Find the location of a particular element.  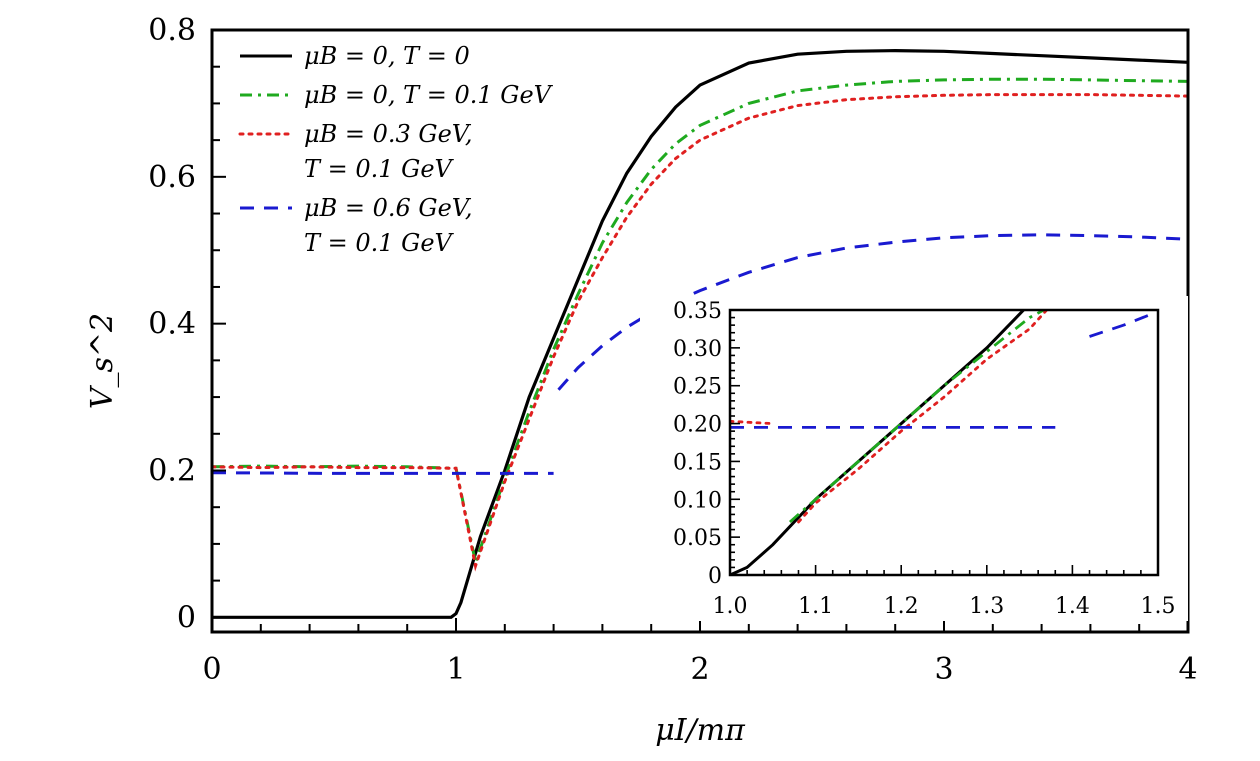

inset-y-tick-label: 0.10 is located at coordinates (697, 500).